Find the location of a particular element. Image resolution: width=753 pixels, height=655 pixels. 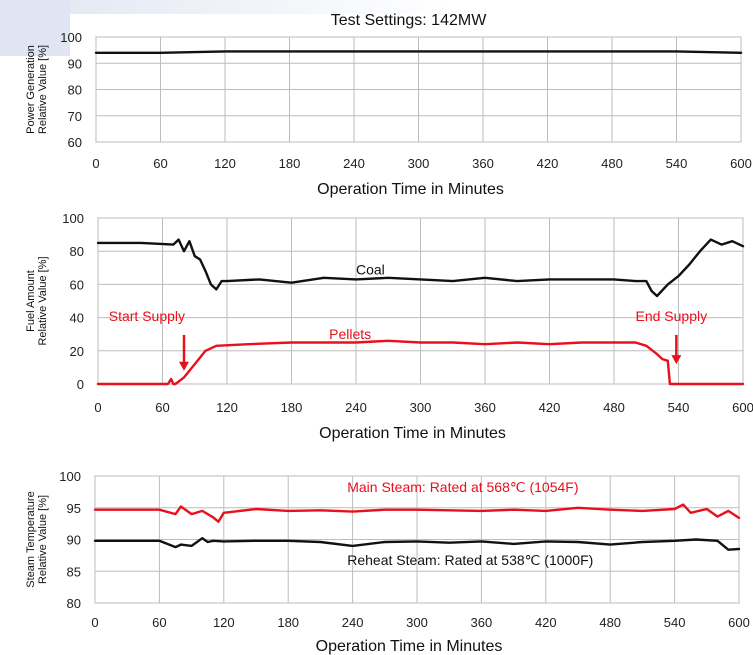

y-tick-label: 70 is located at coordinates (75, 116).